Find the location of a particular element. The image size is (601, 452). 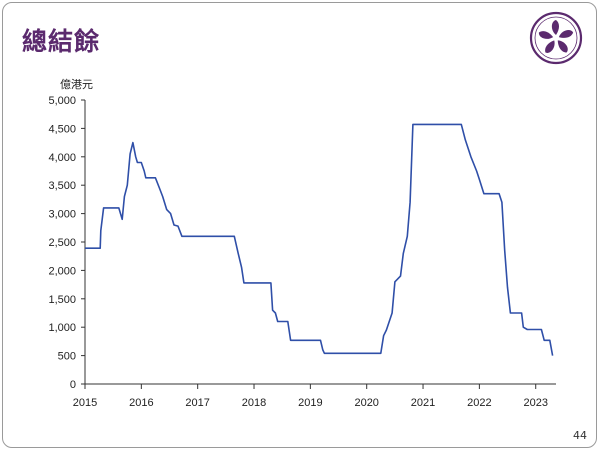

x-tick-label: 2018 is located at coordinates (254, 403).